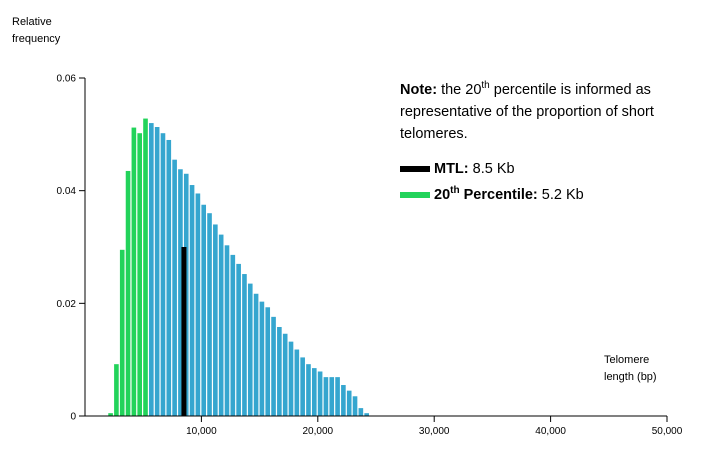 The image size is (723, 456). I want to click on mtl-marker-bar, so click(184, 331).